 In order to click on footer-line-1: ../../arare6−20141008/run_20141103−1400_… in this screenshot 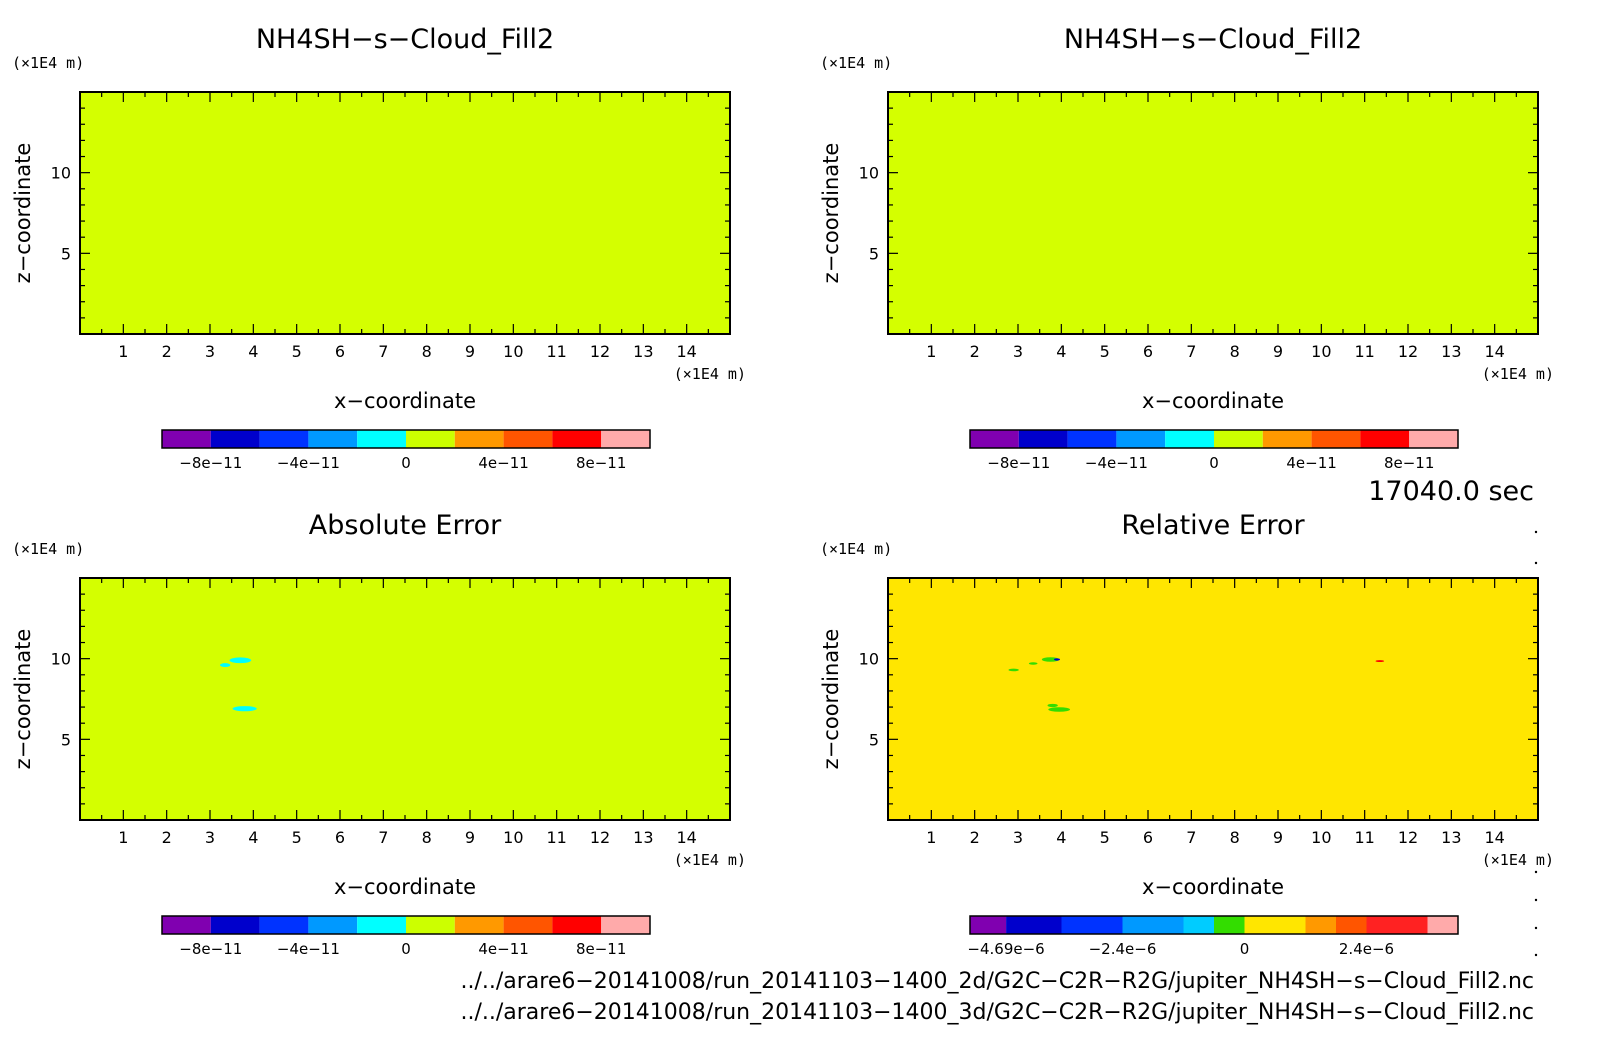, I will do `click(997, 981)`.